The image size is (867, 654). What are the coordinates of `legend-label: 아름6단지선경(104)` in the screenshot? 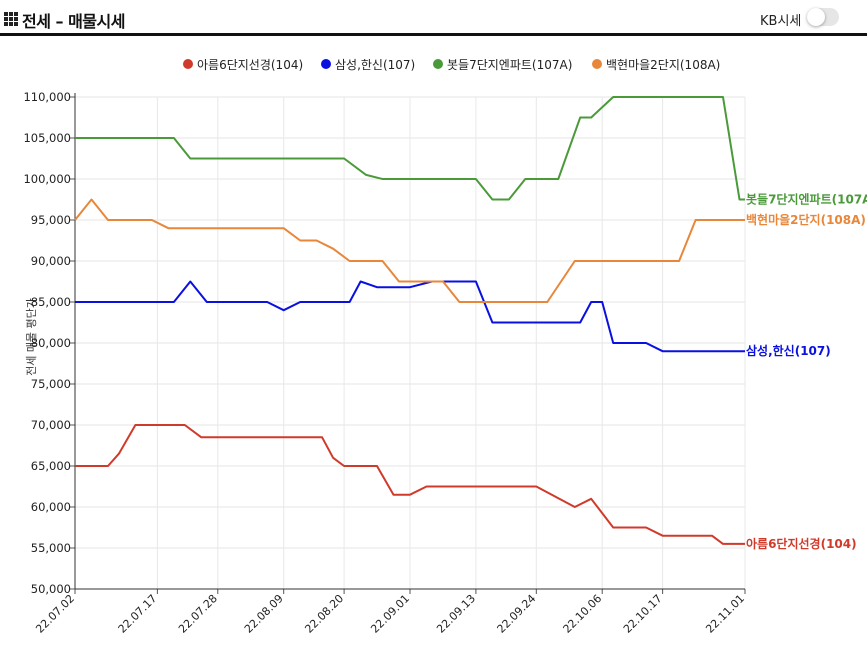 It's located at (250, 65).